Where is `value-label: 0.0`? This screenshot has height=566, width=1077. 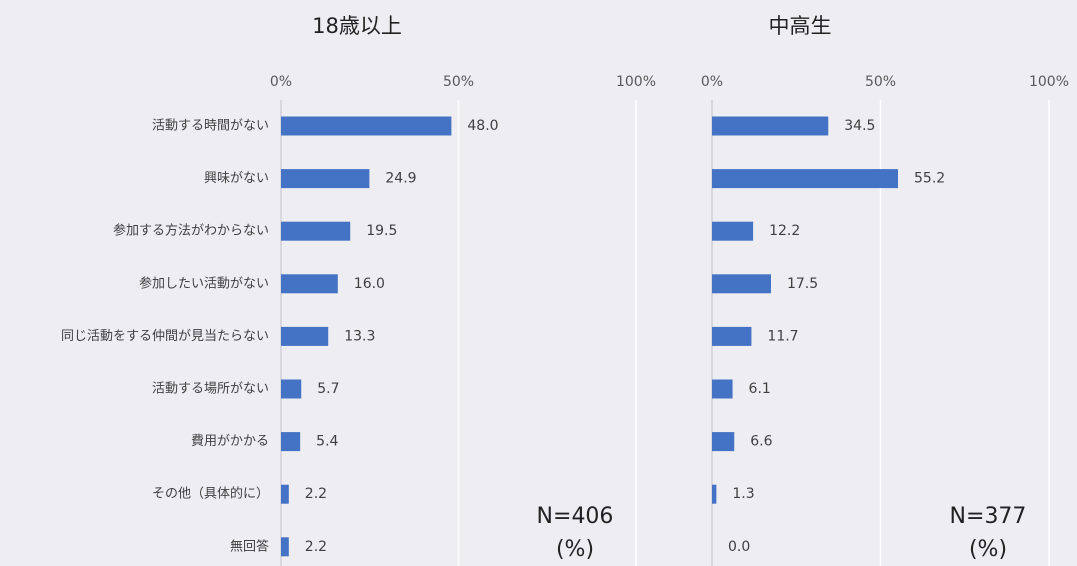
value-label: 0.0 is located at coordinates (739, 547).